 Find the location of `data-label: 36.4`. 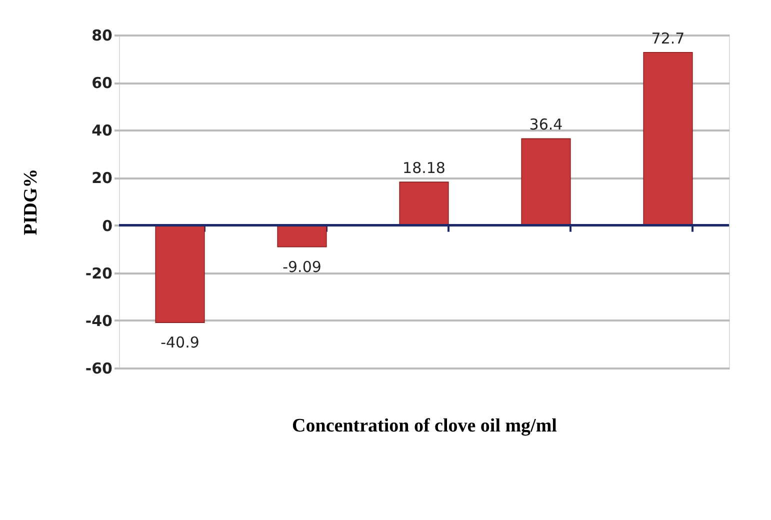

data-label: 36.4 is located at coordinates (546, 125).